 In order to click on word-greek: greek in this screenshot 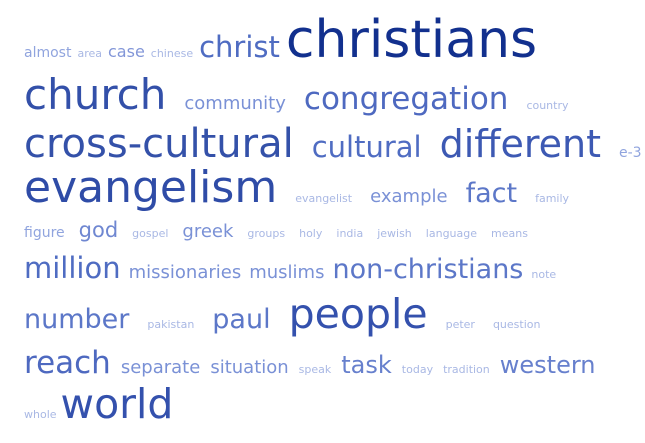, I will do `click(208, 231)`.